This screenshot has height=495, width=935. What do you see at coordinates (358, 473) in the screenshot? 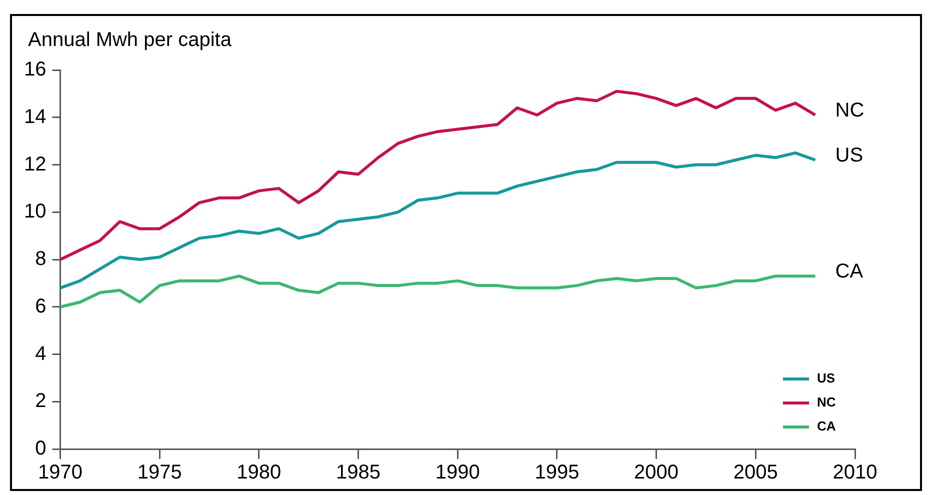
I see `x-tick-label: 1985` at bounding box center [358, 473].